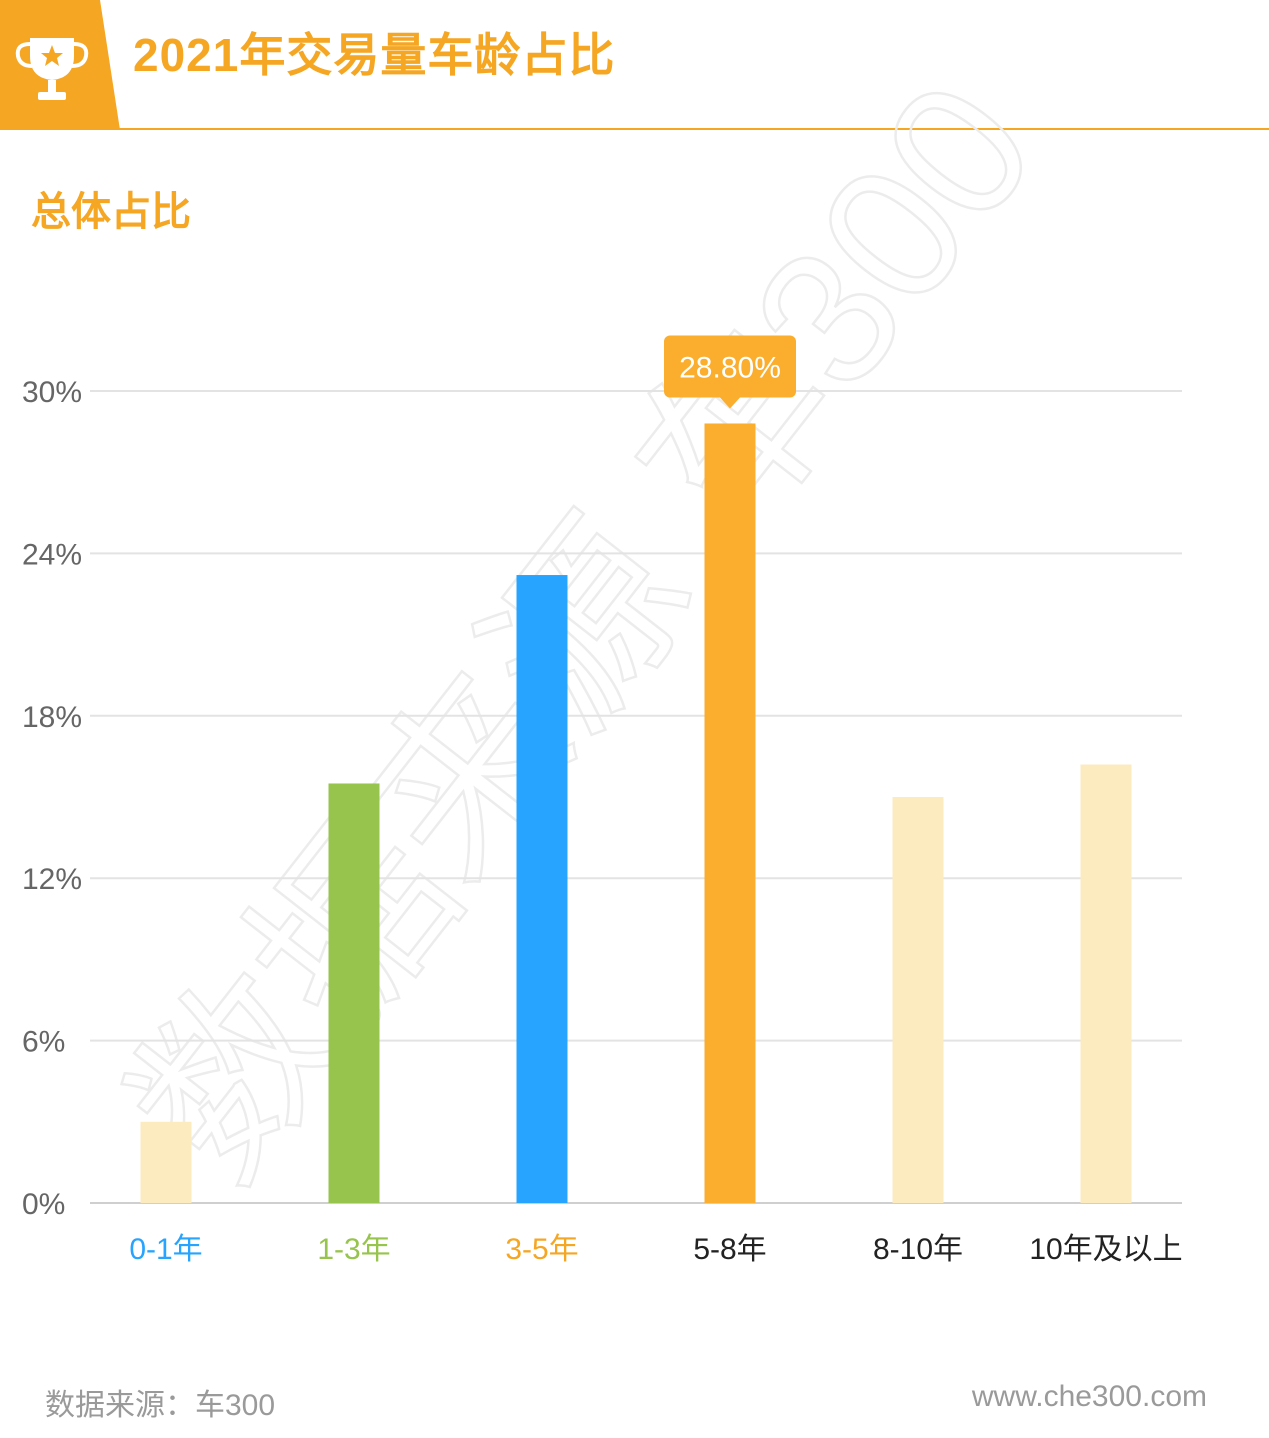  Describe the element at coordinates (1089, 1396) in the screenshot. I see `footer-url: www.che300.com` at that location.